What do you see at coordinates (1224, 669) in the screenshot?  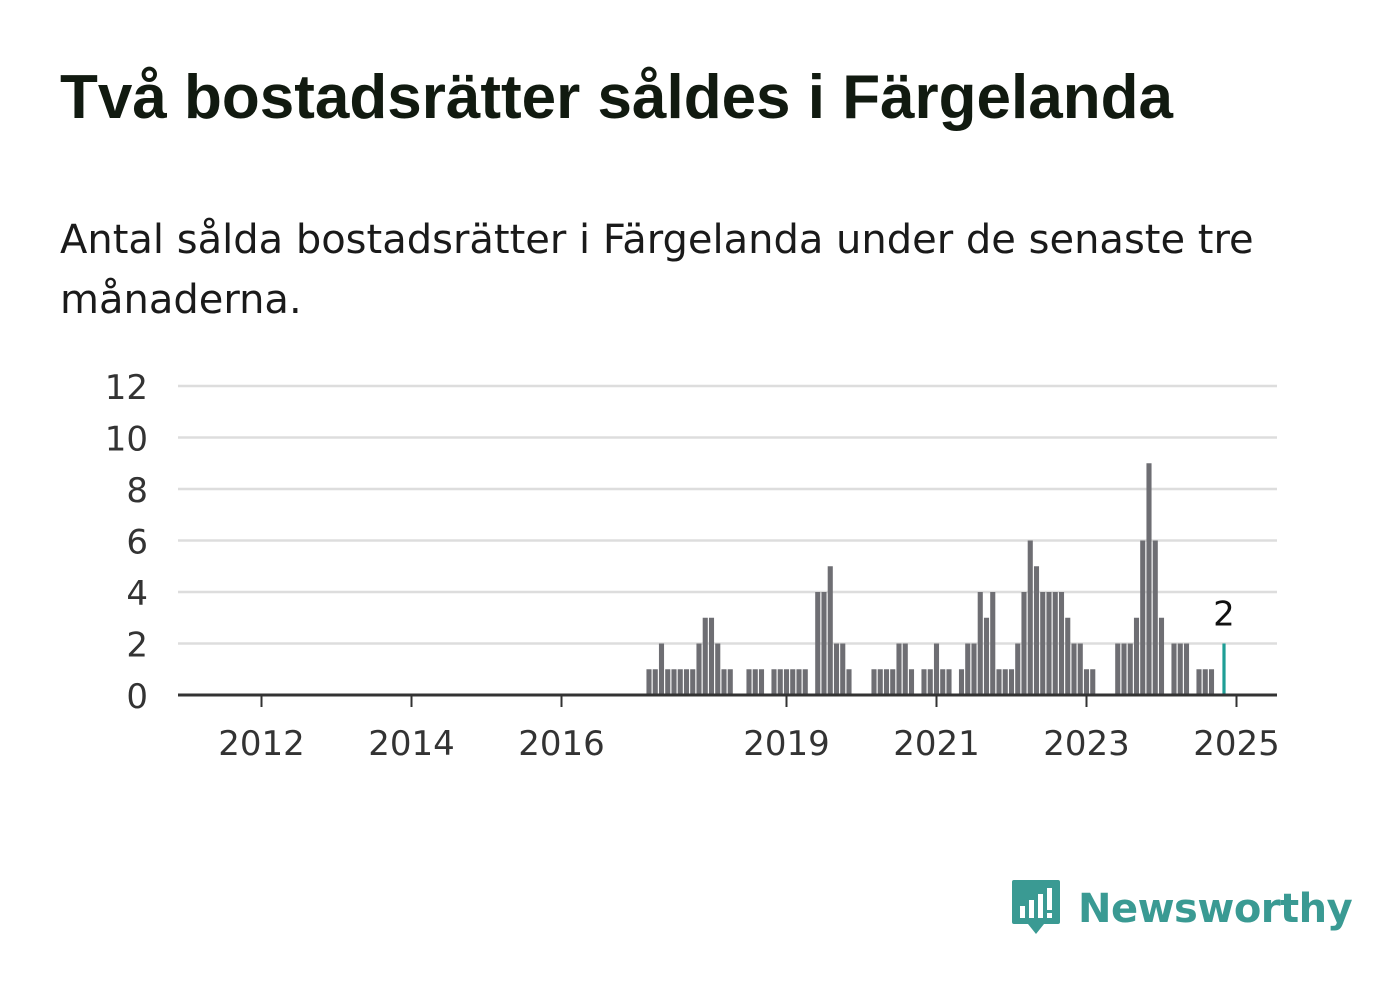 I see `bar-highlight` at bounding box center [1224, 669].